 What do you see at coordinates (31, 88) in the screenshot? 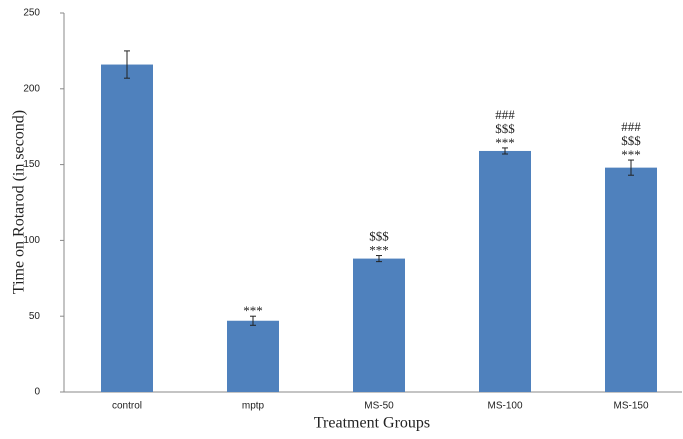
I see `y-tick-label: 200` at bounding box center [31, 88].